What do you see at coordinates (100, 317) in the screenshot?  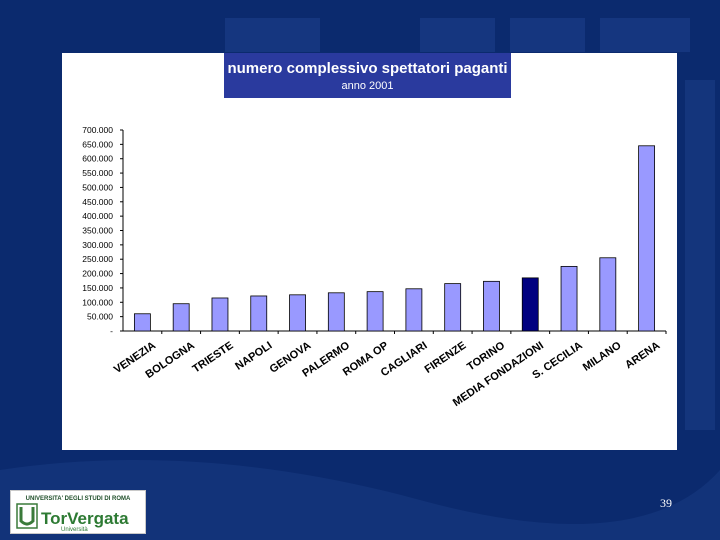 I see `y-tick-label: 50.000` at bounding box center [100, 317].